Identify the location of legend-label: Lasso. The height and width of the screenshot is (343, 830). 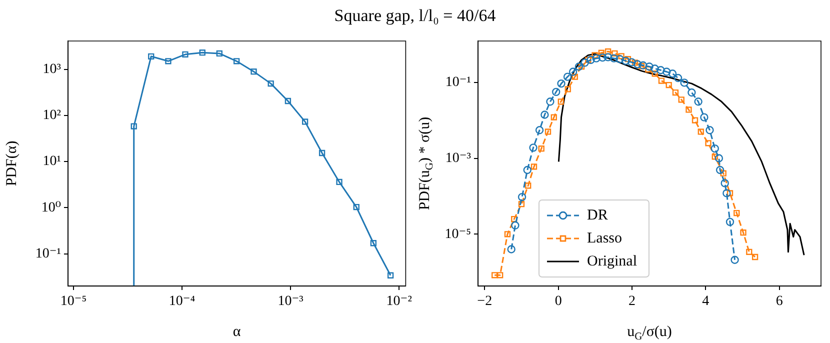
(604, 238).